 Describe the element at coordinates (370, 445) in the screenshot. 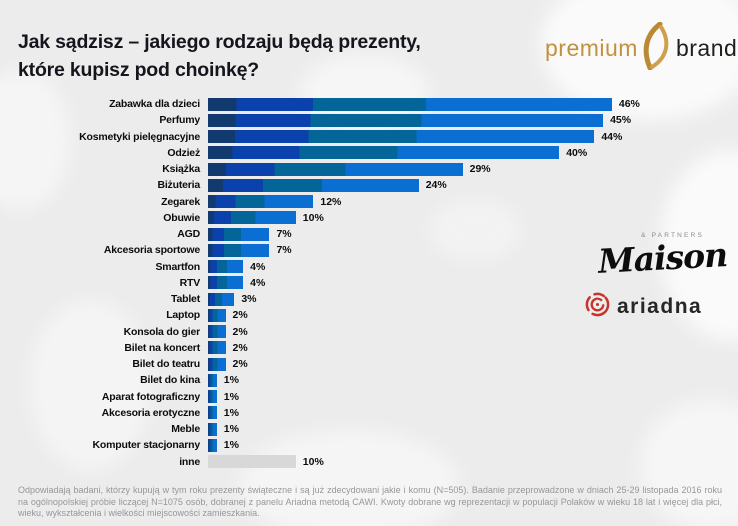

I see `bar-row: Komputer stacjonarny 1%` at that location.